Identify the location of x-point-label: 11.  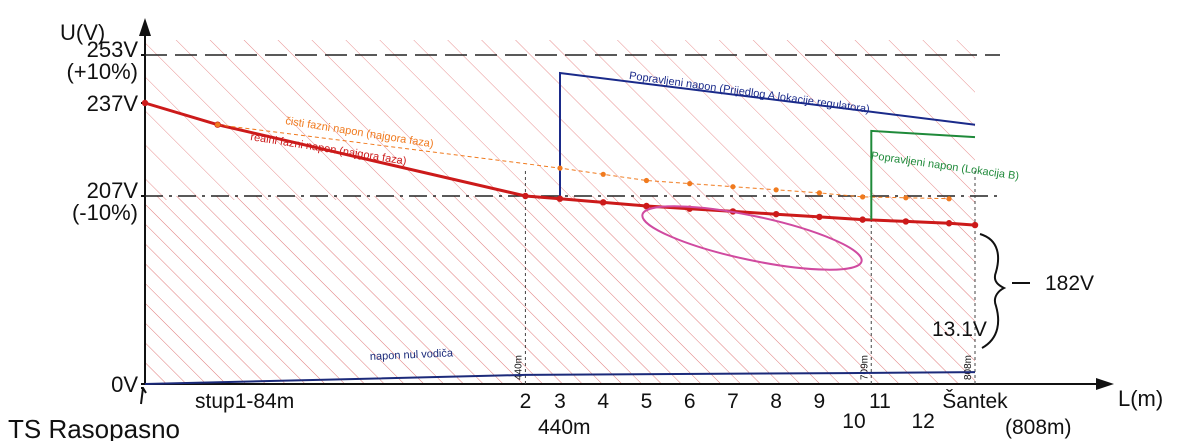
(880, 401).